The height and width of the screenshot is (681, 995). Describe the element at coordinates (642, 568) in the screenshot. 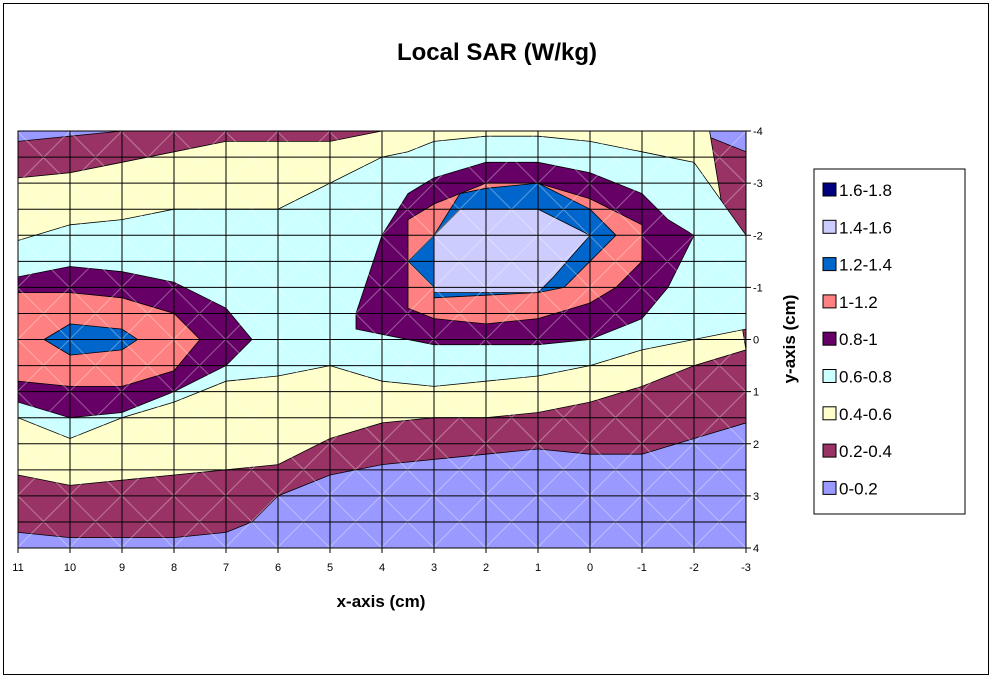

I see `x-tick-label: -1` at that location.